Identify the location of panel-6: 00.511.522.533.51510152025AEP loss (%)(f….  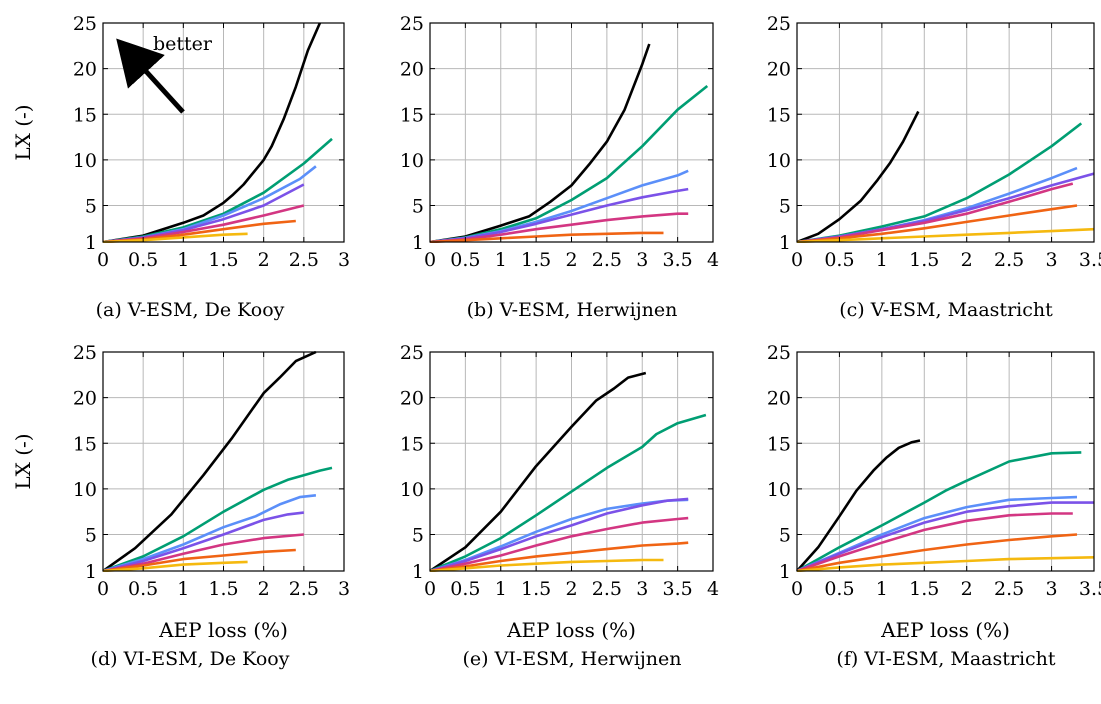
(934, 506).